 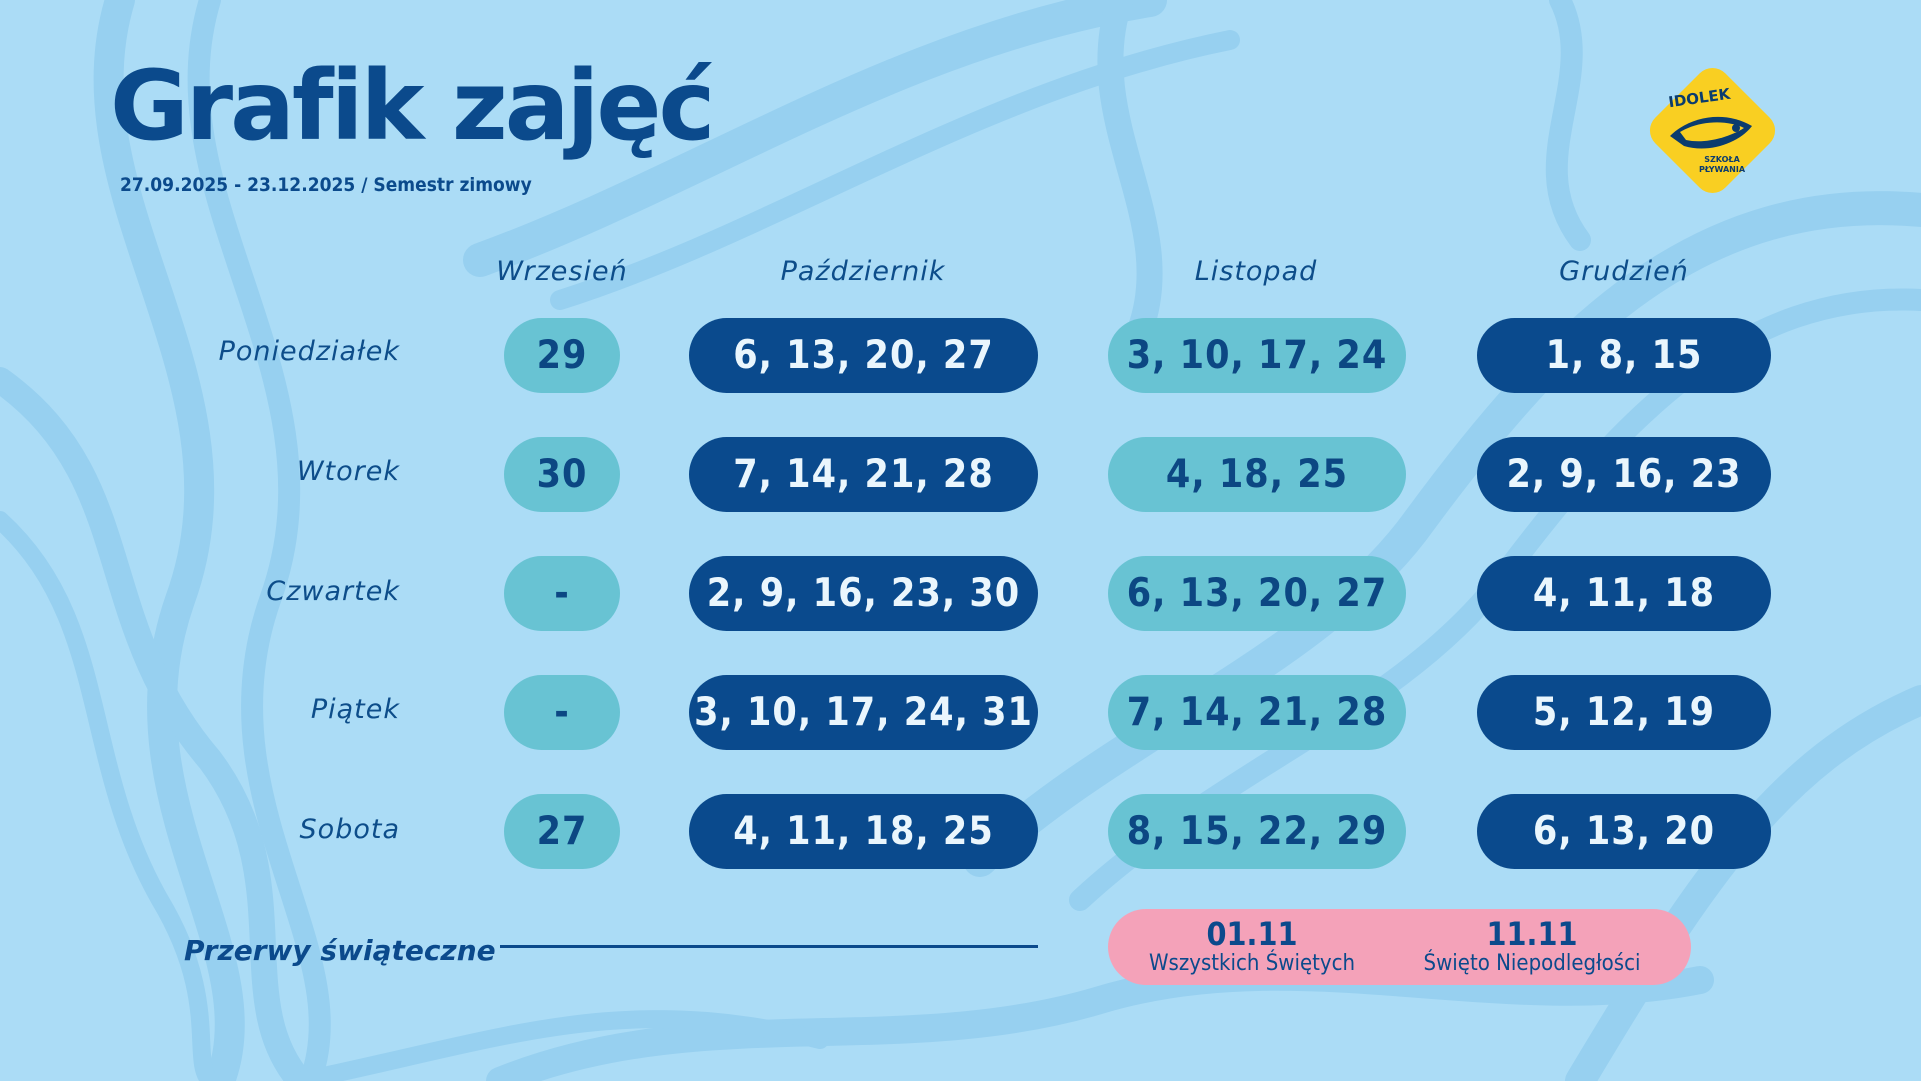 I want to click on holiday-breaks-label: Przerwy świąteczne, so click(x=340, y=950).